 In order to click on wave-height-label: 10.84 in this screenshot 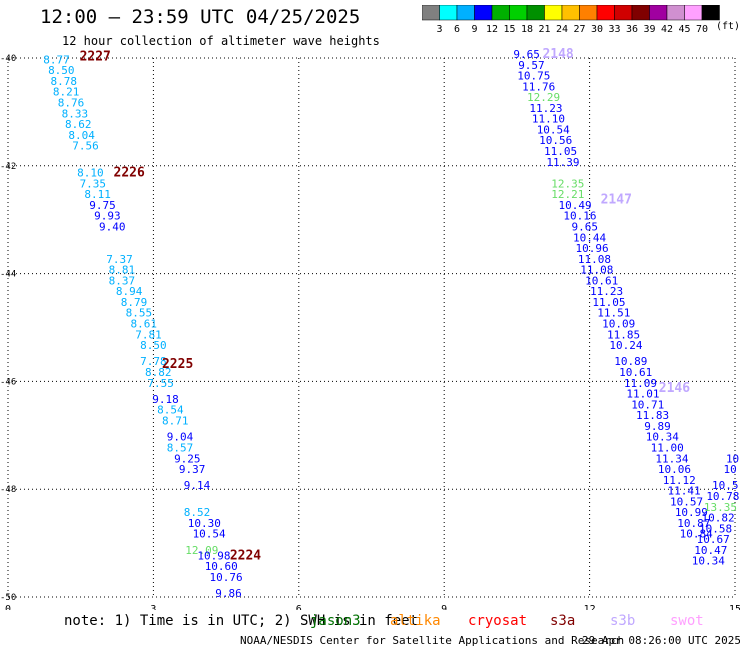, I will do `click(696, 534)`.